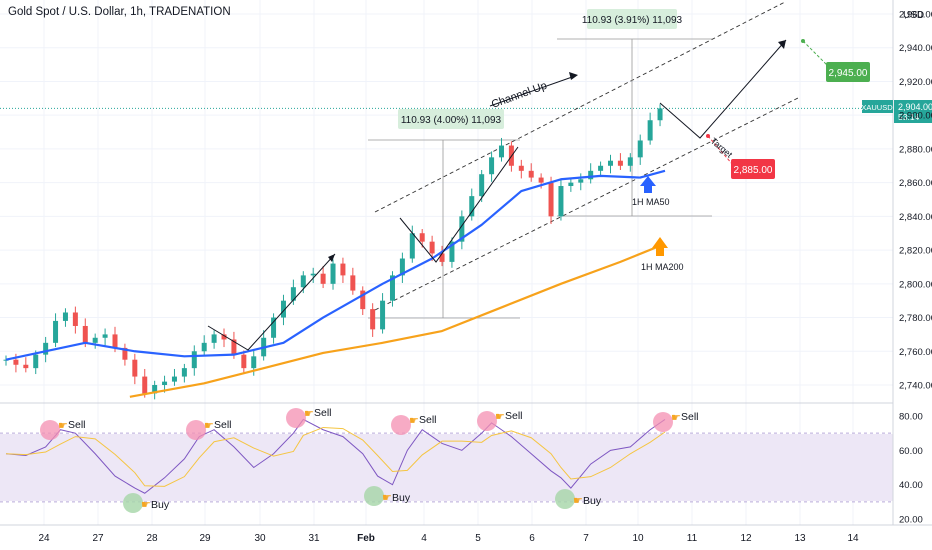 This screenshot has width=932, height=550. What do you see at coordinates (519, 95) in the screenshot?
I see `channel-label: Channel Up` at bounding box center [519, 95].